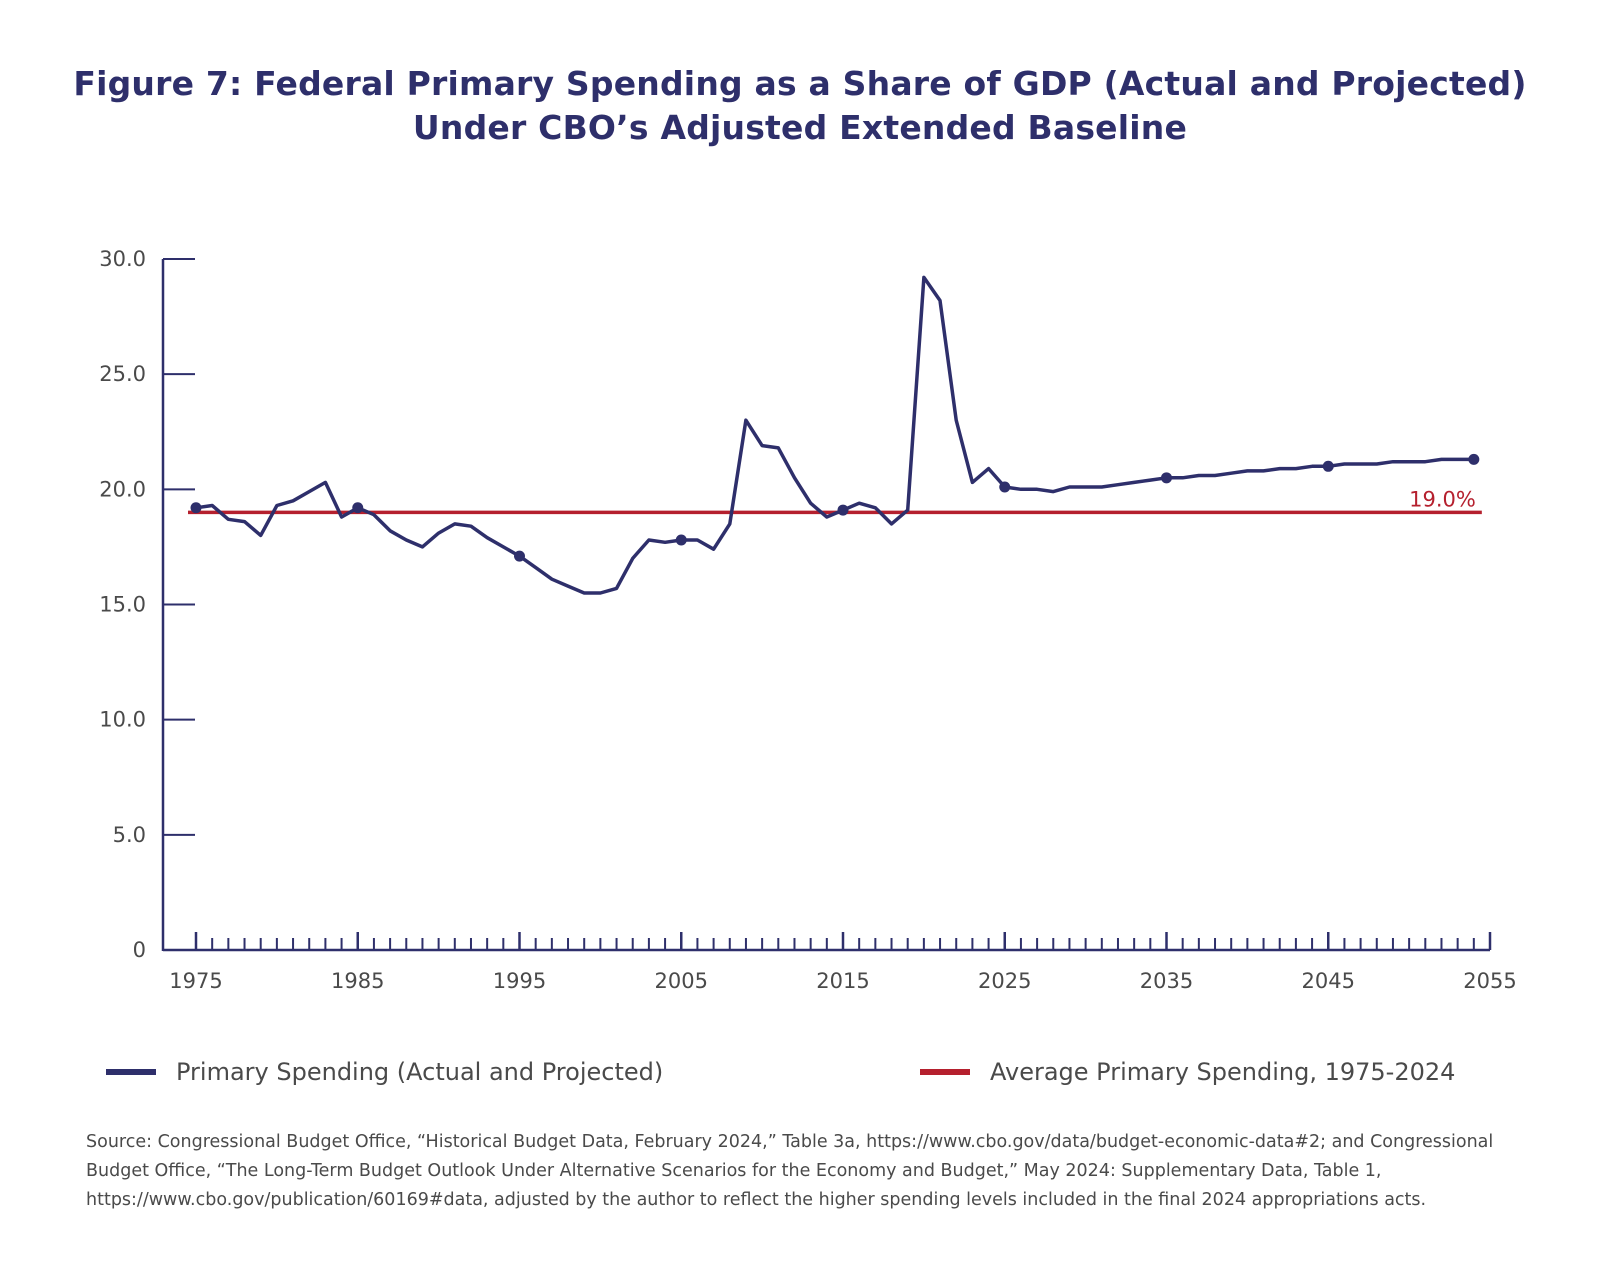 This screenshot has width=1600, height=1280. I want to click on legend-item-average-spending: Average Primary Spending, 1975-2024, so click(1187, 1072).